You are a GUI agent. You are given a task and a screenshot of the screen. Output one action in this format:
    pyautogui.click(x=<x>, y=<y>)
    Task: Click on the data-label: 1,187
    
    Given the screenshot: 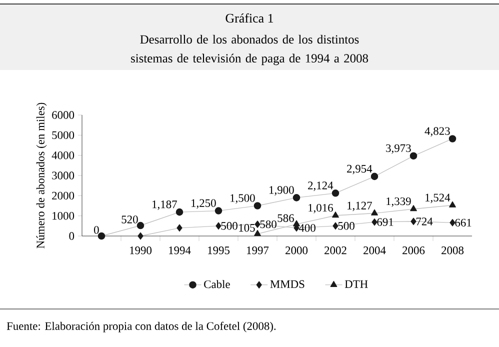 What is the action you would take?
    pyautogui.click(x=164, y=205)
    